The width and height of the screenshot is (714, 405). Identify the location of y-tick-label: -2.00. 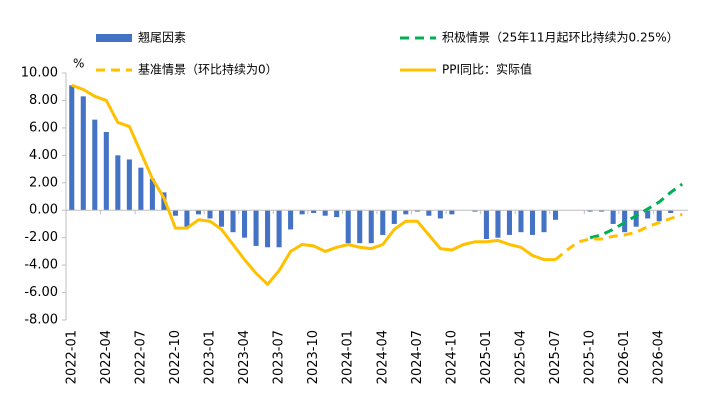
(41, 237).